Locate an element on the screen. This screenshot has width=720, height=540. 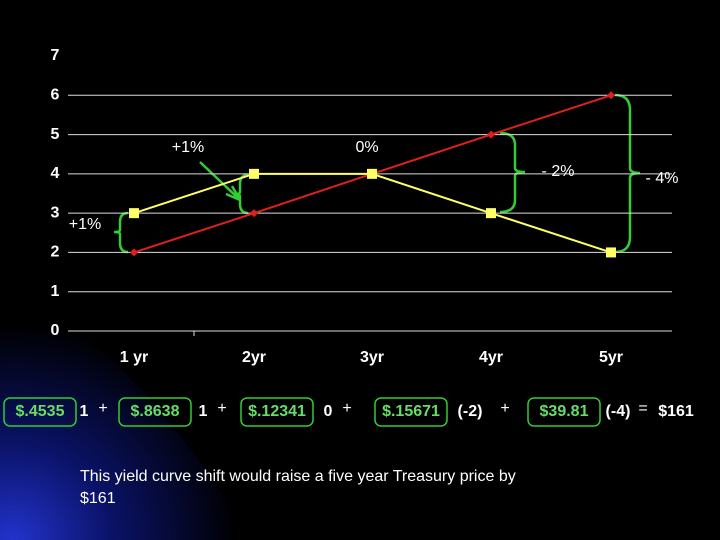
x-tick-label: 1 yr is located at coordinates (134, 357).